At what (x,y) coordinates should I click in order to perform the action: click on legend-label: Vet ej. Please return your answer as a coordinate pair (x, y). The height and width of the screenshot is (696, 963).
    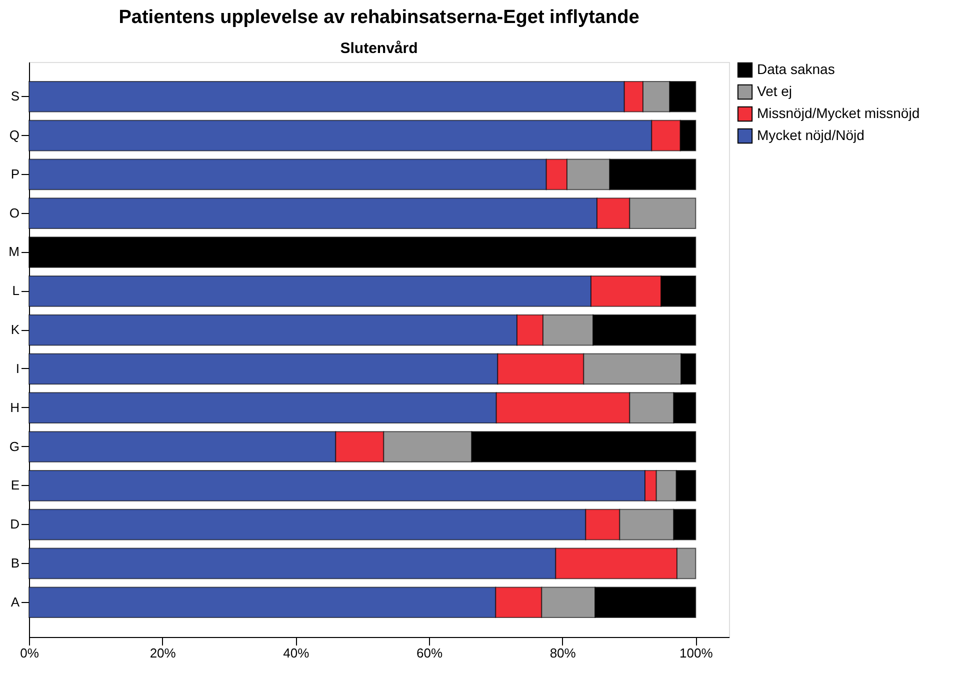
    Looking at the image, I should click on (774, 91).